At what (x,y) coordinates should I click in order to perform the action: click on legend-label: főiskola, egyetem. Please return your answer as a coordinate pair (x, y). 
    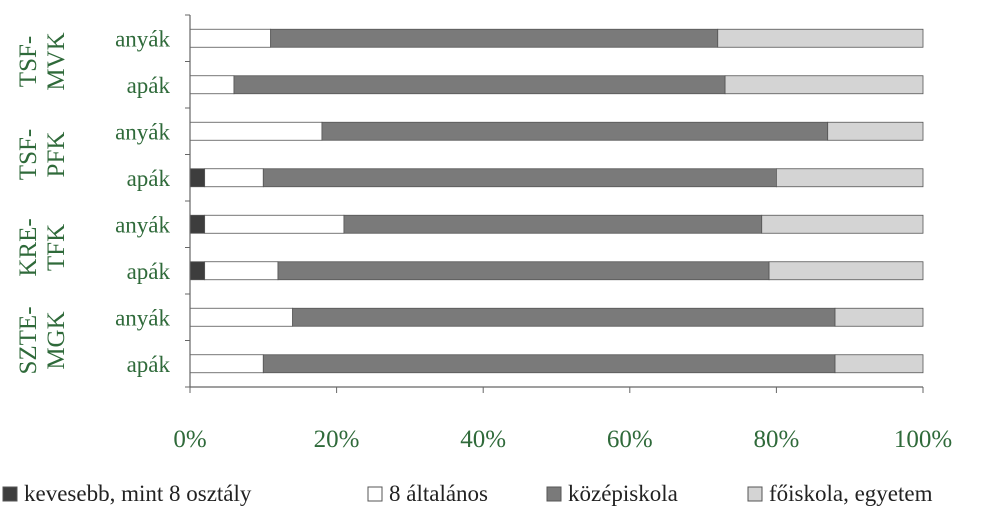
    Looking at the image, I should click on (851, 493).